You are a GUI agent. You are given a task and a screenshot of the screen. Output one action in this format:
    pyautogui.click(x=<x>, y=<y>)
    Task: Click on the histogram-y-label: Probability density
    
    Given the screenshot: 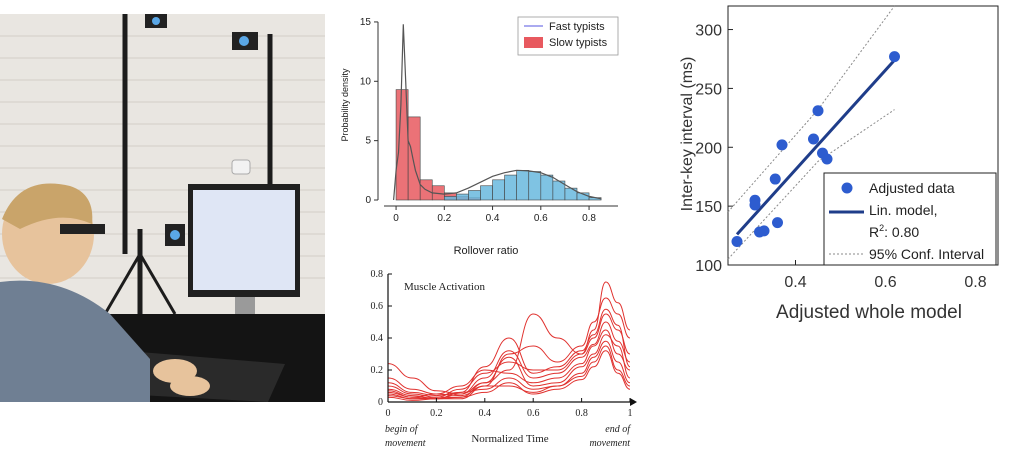 What is the action you would take?
    pyautogui.click(x=345, y=105)
    